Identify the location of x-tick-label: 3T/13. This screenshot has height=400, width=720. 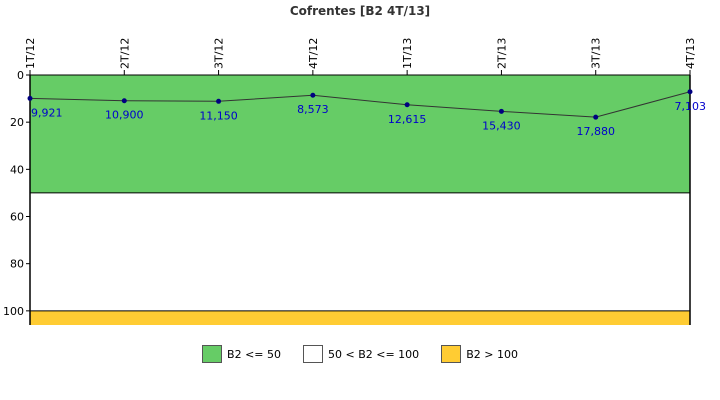
(596, 53).